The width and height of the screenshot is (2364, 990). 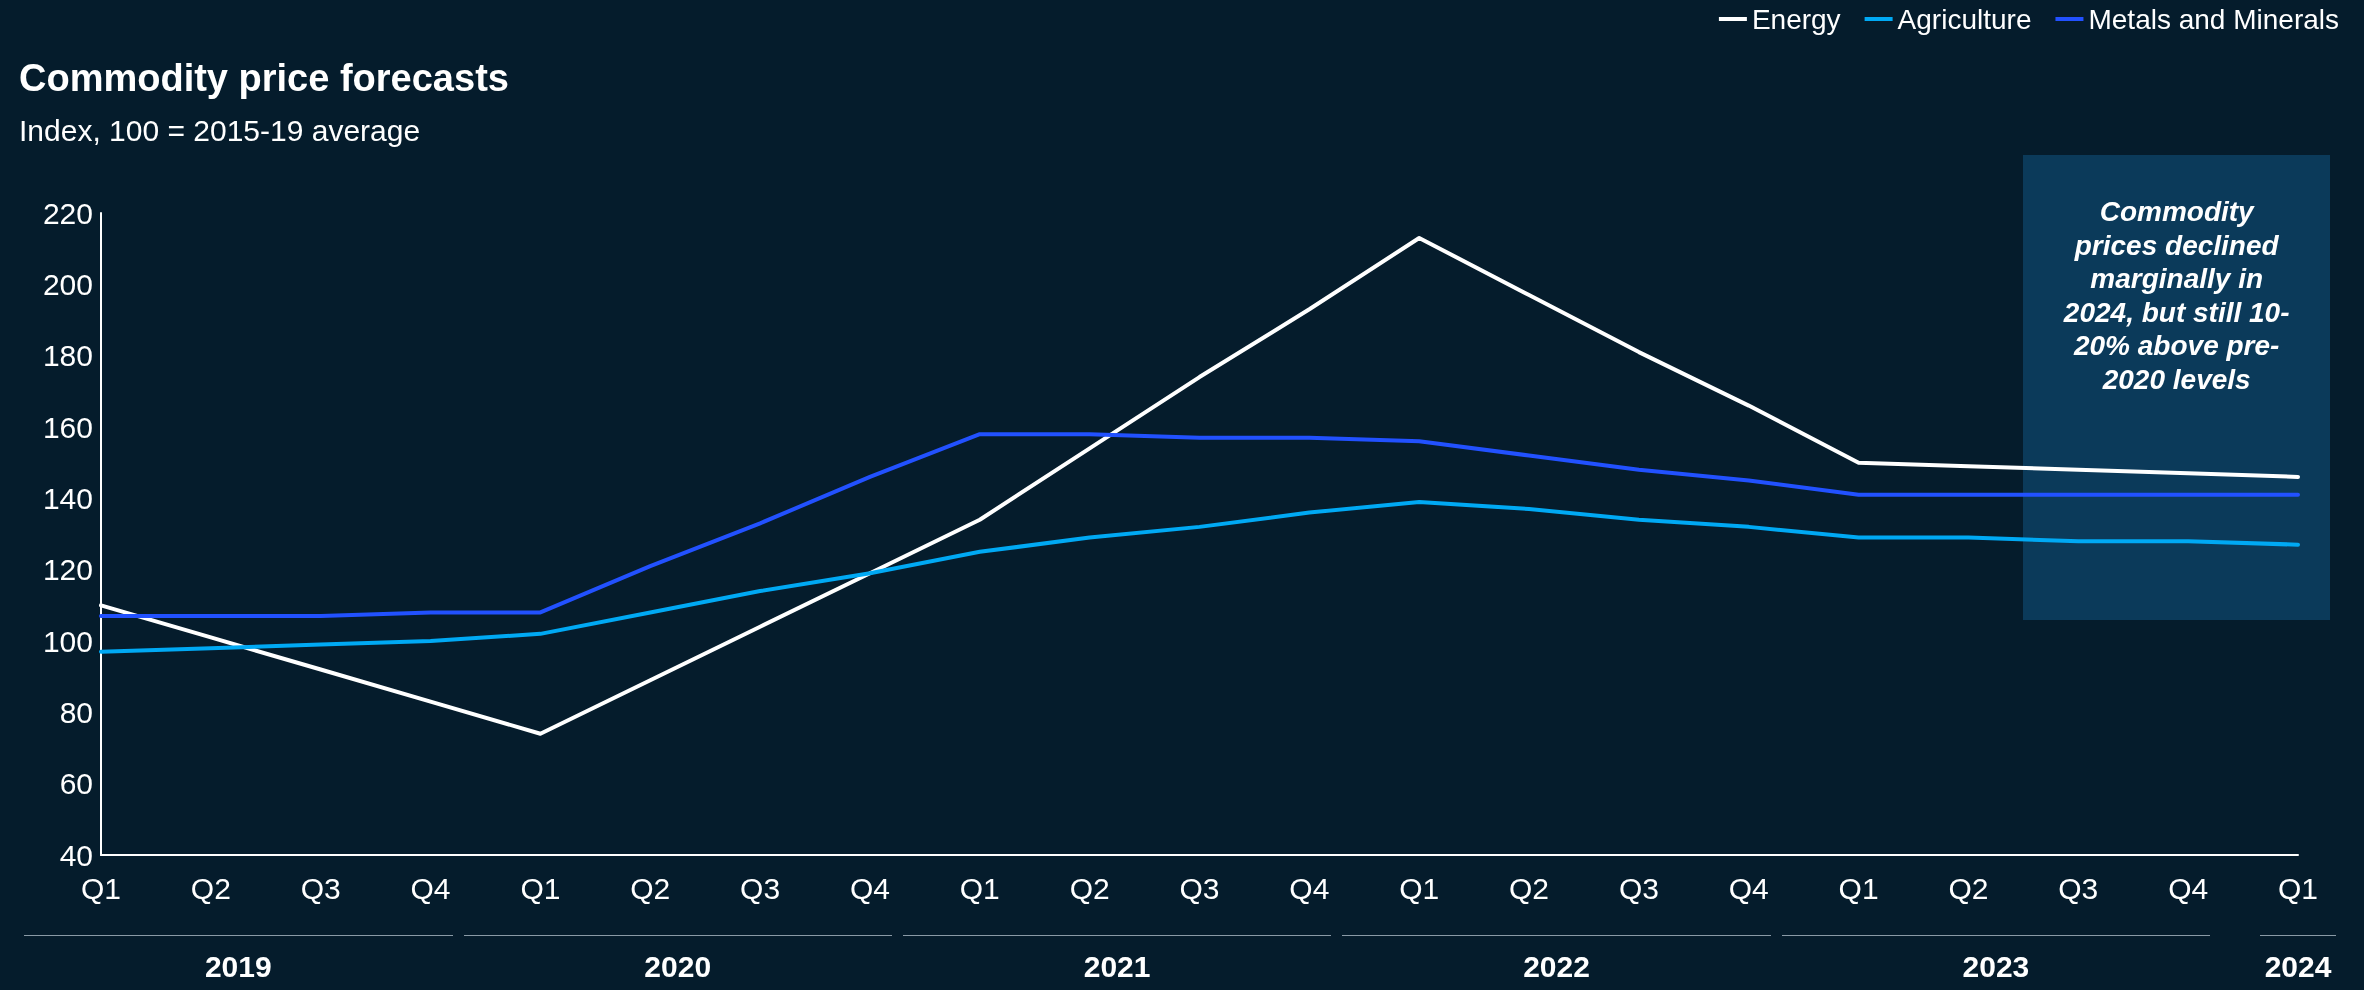 I want to click on text: 2022, so click(x=1556, y=967).